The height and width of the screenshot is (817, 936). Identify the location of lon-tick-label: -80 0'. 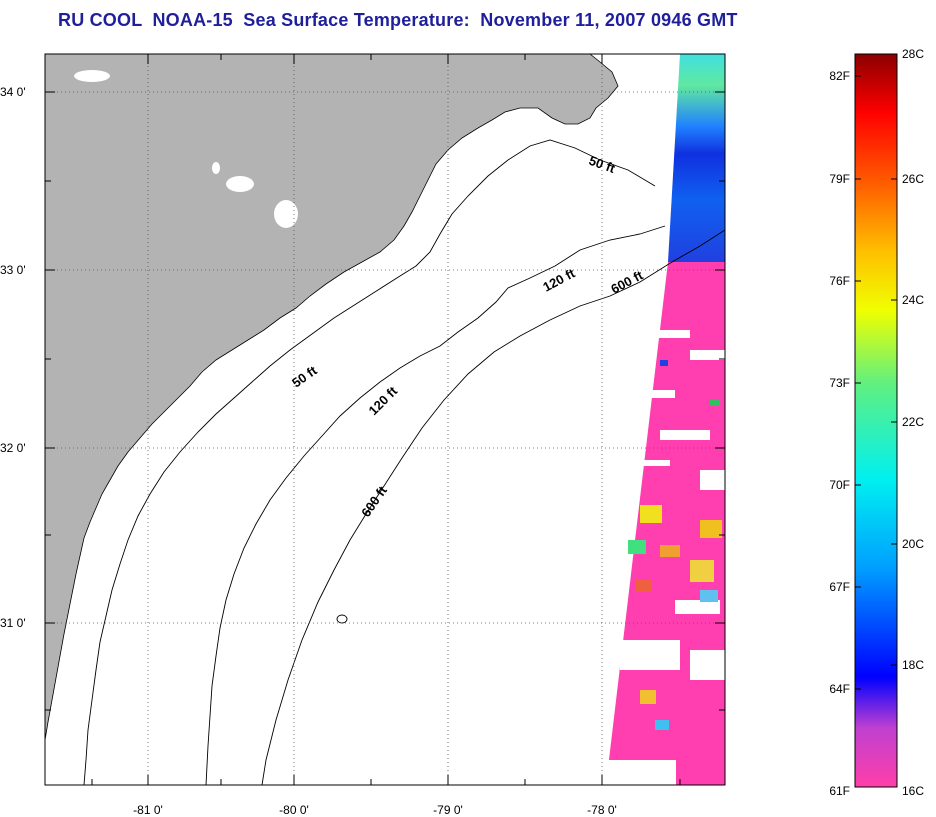
(294, 810).